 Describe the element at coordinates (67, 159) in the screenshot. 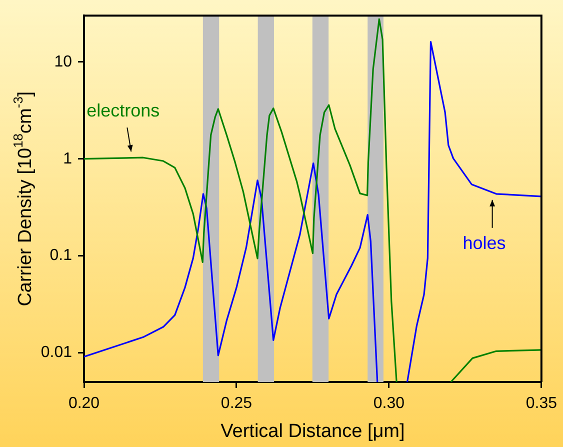

I see `y-tick-label: 1` at that location.